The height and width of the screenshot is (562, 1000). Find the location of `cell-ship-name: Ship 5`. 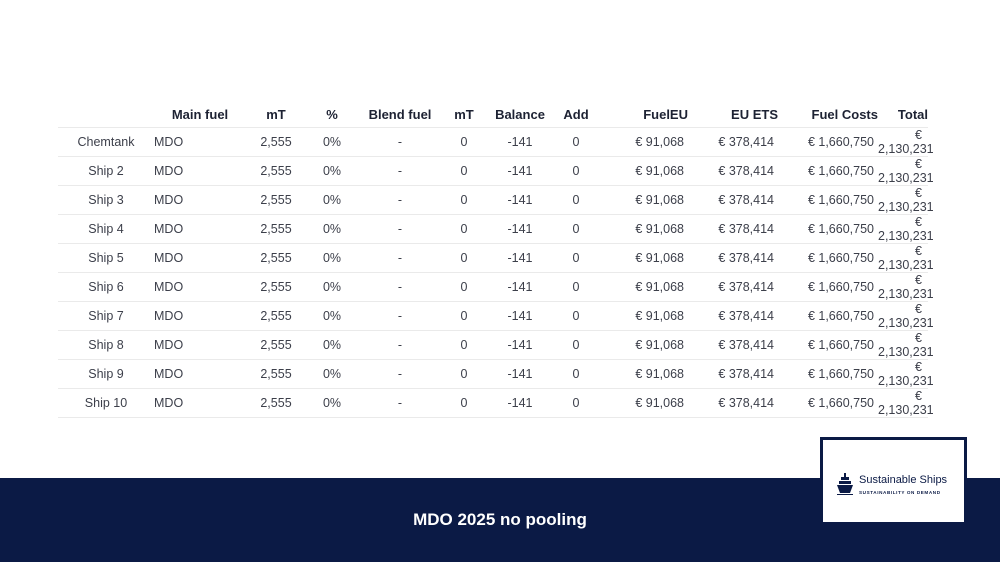

cell-ship-name: Ship 5 is located at coordinates (106, 258).